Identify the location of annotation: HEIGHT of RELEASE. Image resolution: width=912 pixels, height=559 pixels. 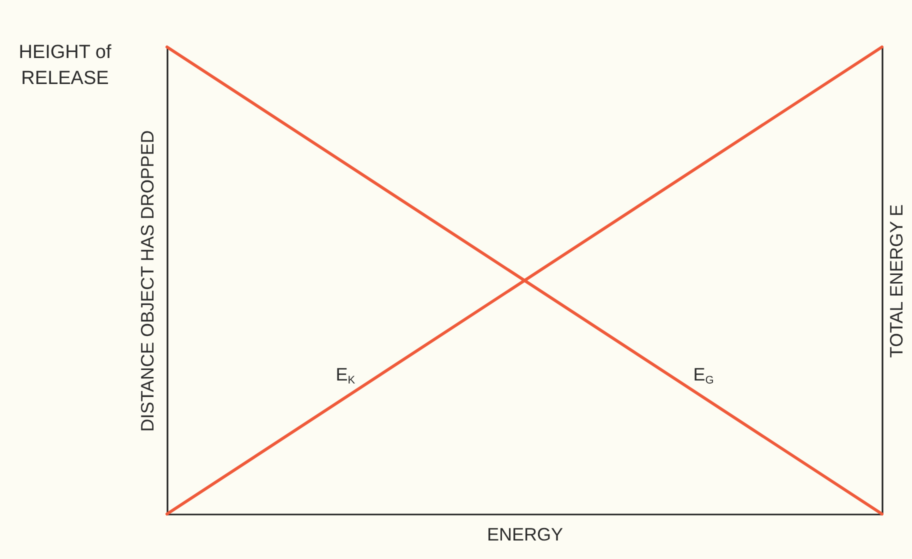
(65, 65).